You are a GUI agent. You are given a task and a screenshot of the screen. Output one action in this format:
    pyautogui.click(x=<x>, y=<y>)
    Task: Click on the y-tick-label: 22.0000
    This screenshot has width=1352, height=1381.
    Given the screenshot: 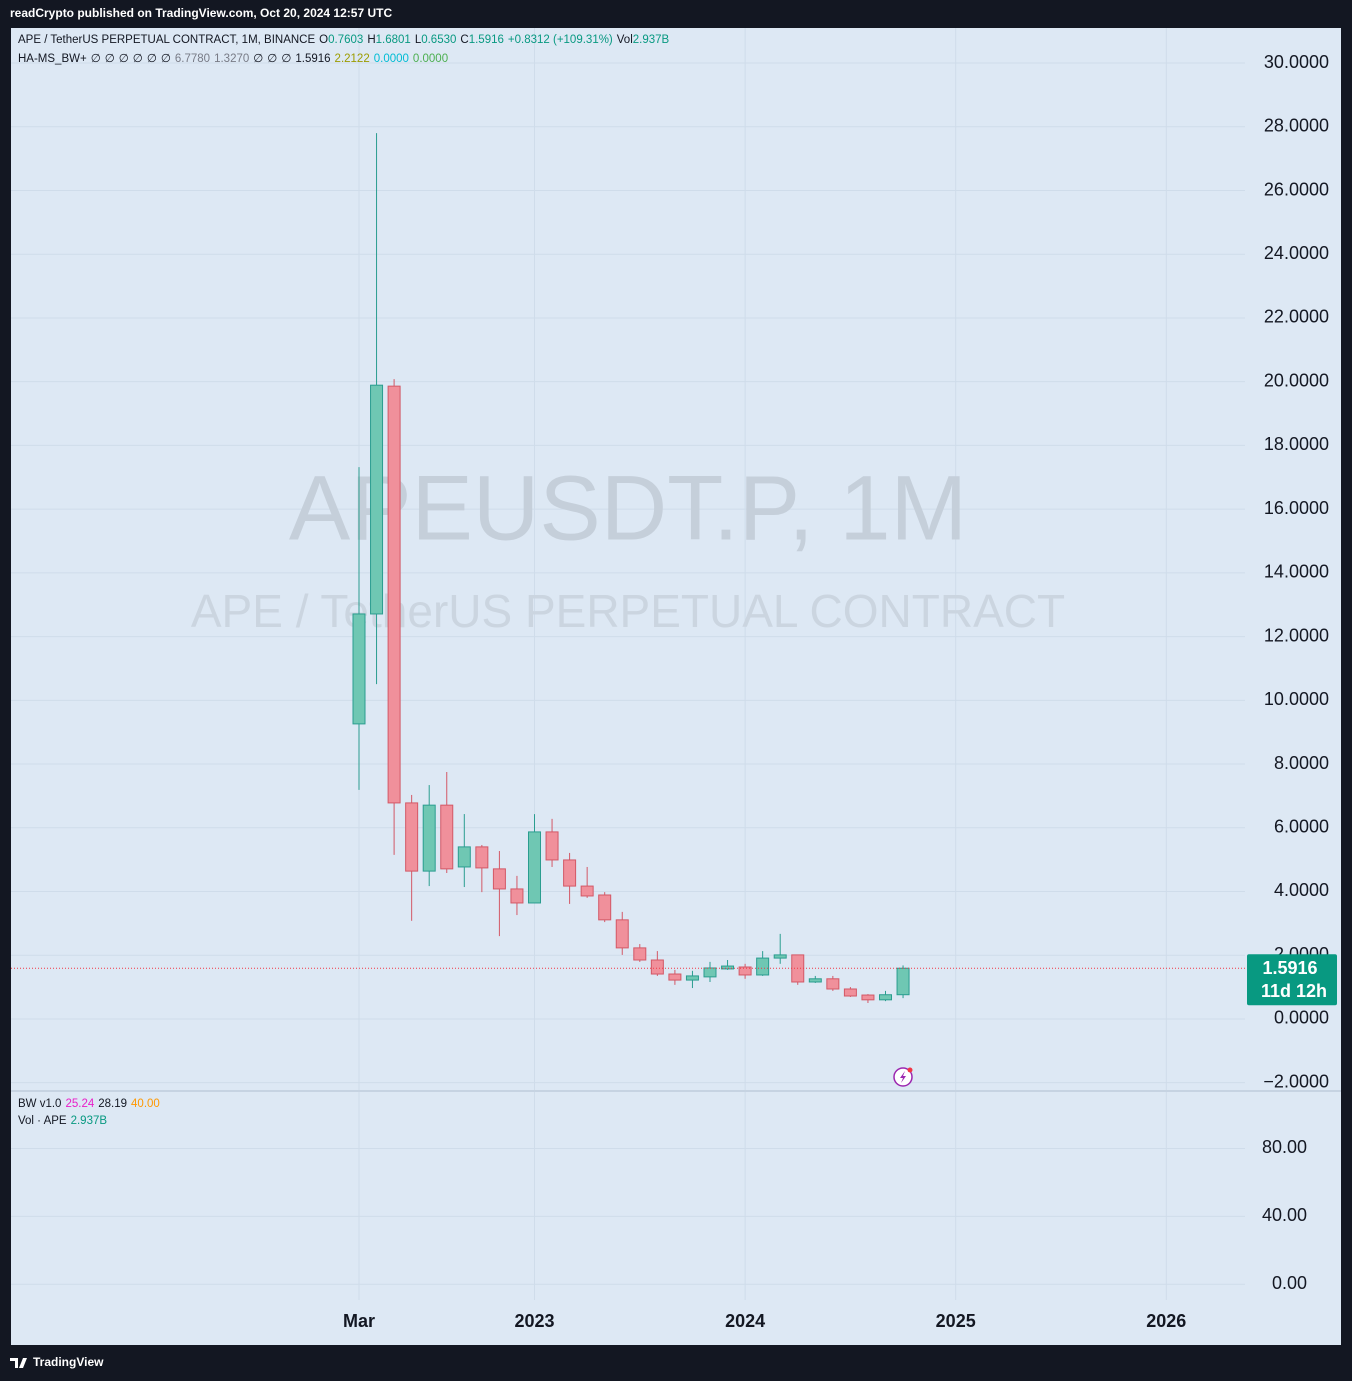 What is the action you would take?
    pyautogui.click(x=1296, y=317)
    